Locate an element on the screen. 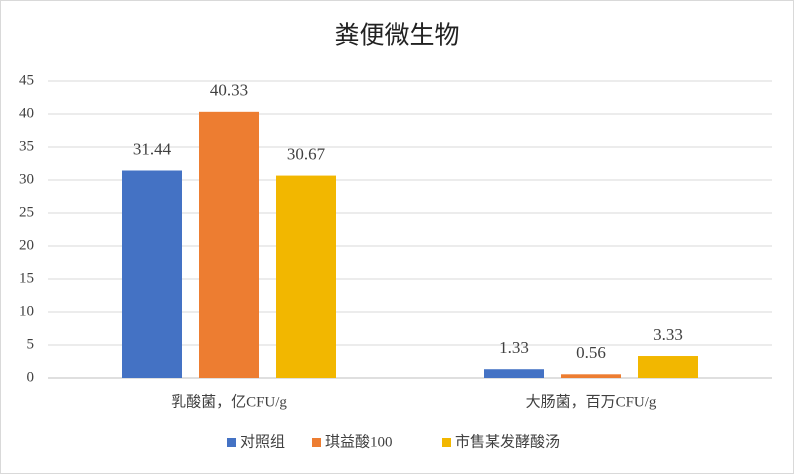  y-tick-label: 20 is located at coordinates (26, 245).